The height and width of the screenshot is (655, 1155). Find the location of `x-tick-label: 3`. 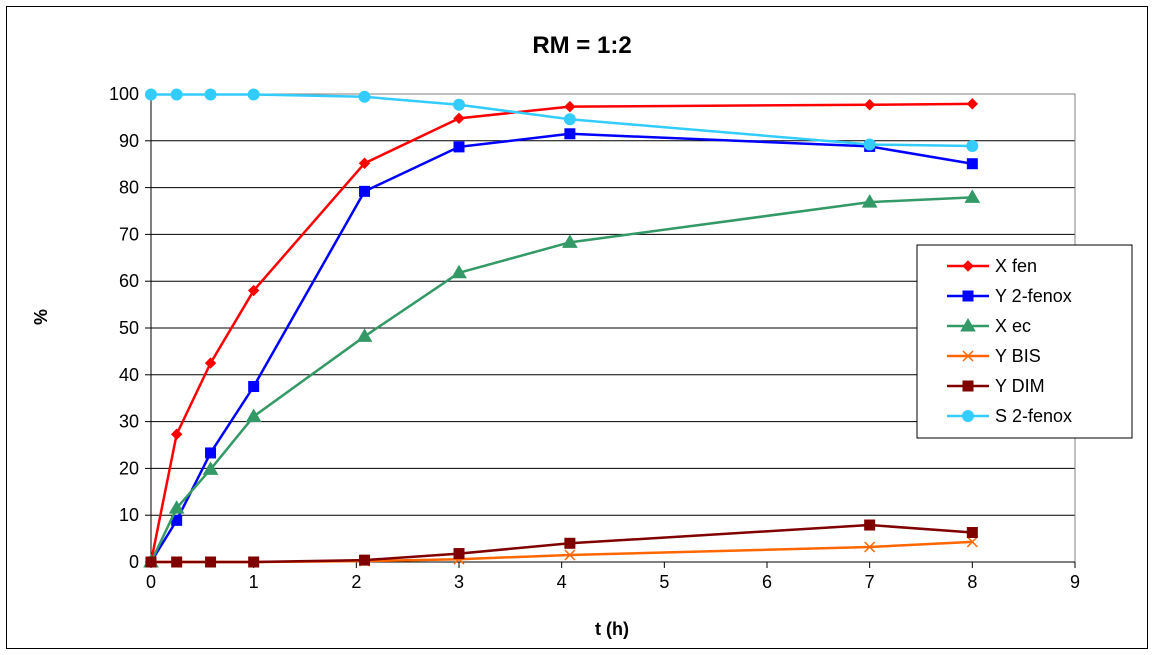

x-tick-label: 3 is located at coordinates (459, 582).